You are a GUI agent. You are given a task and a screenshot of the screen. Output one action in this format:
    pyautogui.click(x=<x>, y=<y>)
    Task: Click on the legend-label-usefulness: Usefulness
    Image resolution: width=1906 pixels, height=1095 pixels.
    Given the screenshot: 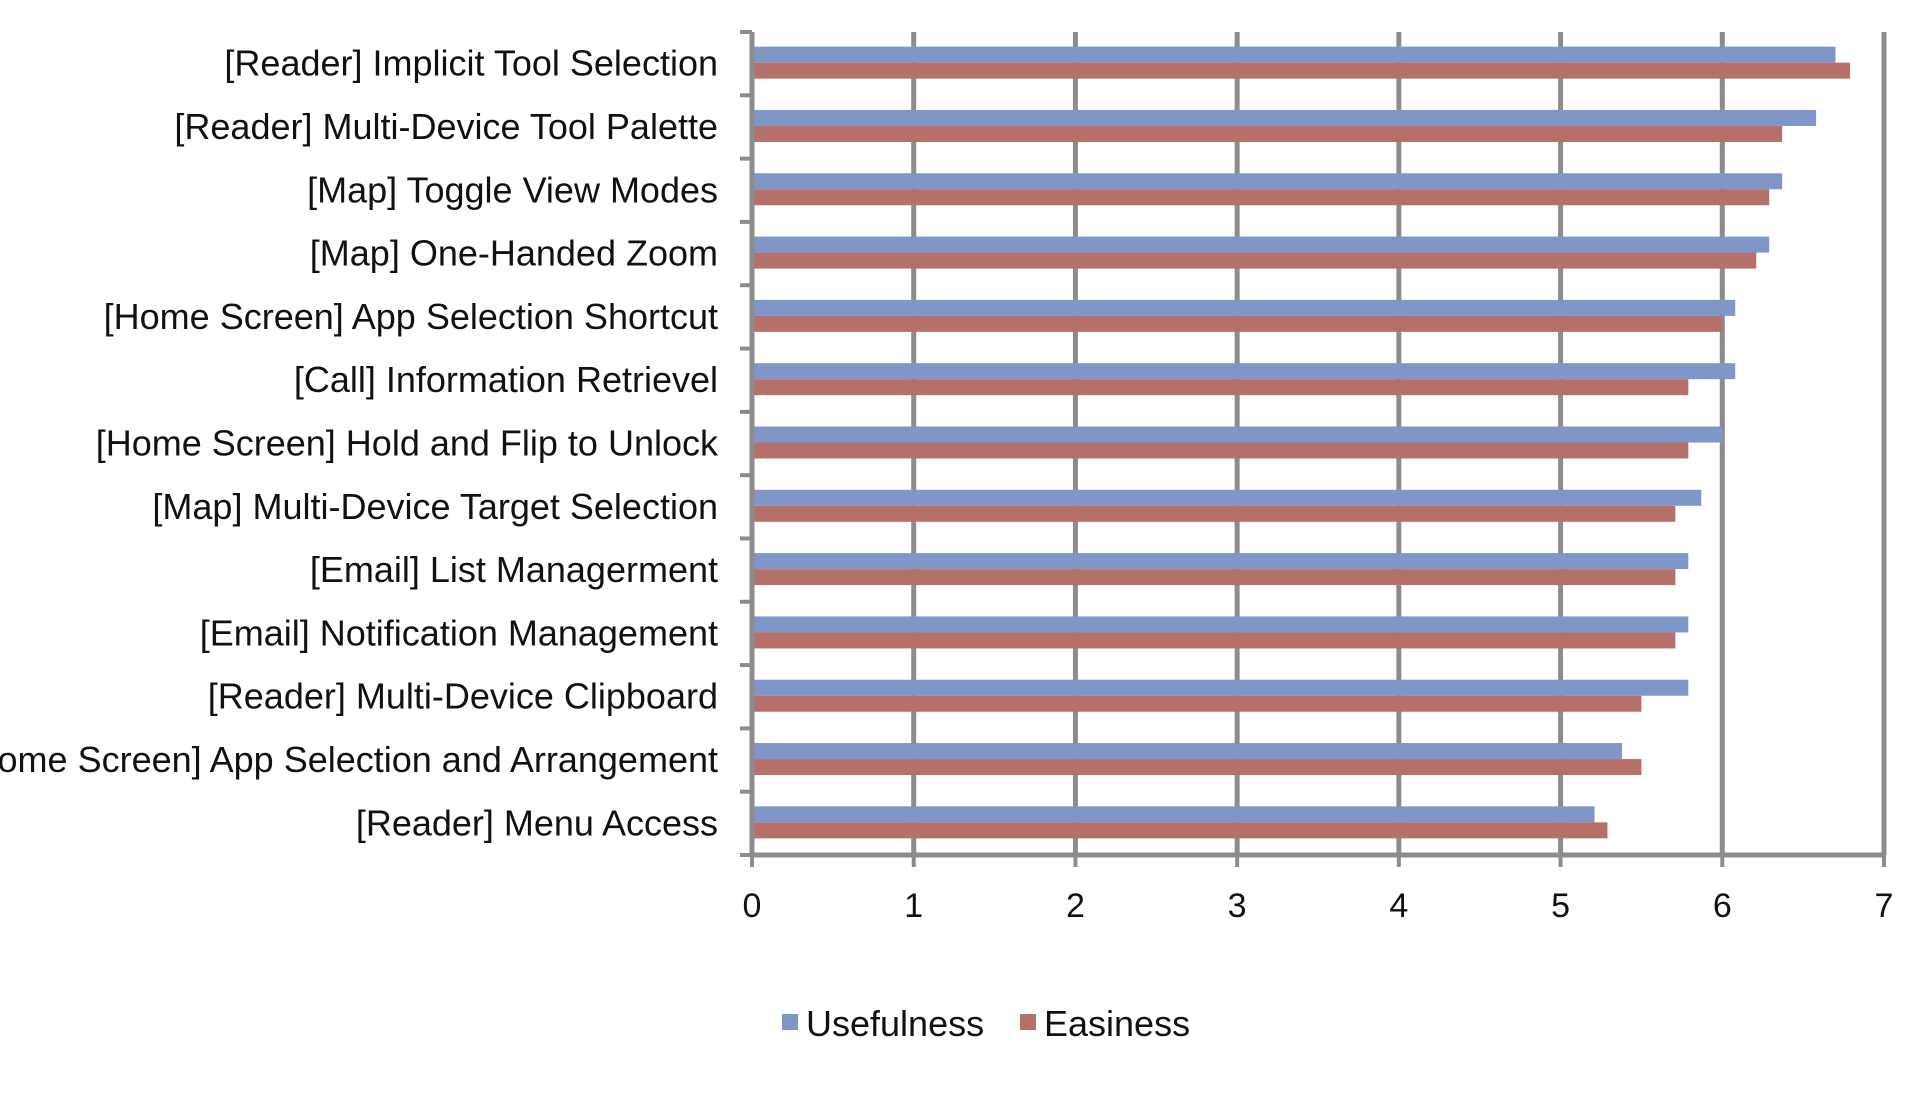 What is the action you would take?
    pyautogui.click(x=895, y=1023)
    